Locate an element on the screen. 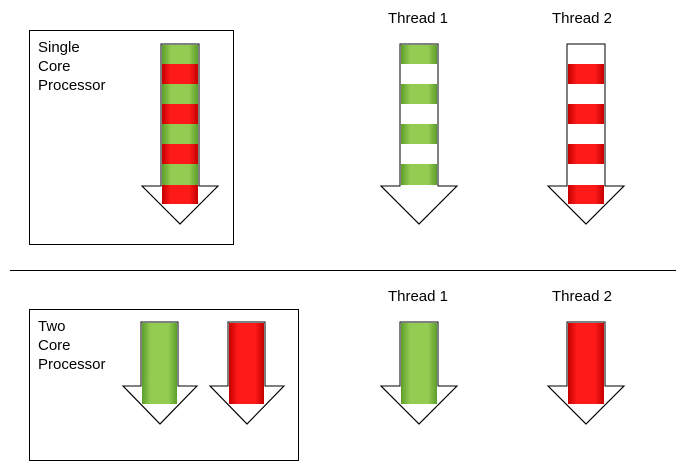 The image size is (676, 467). thread-1-arrow-top is located at coordinates (419, 134).